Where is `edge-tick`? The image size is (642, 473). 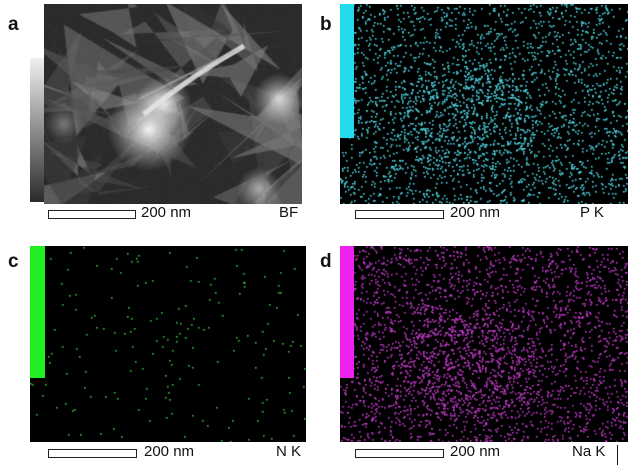 edge-tick is located at coordinates (617, 455).